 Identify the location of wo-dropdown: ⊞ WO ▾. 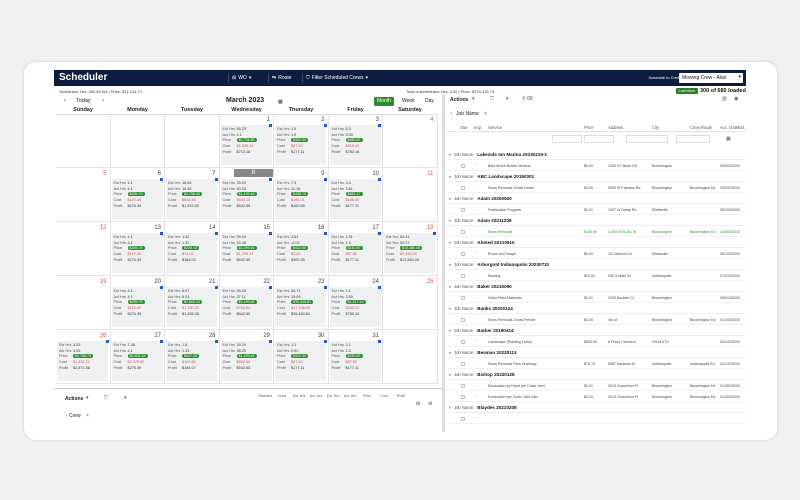
(241, 78).